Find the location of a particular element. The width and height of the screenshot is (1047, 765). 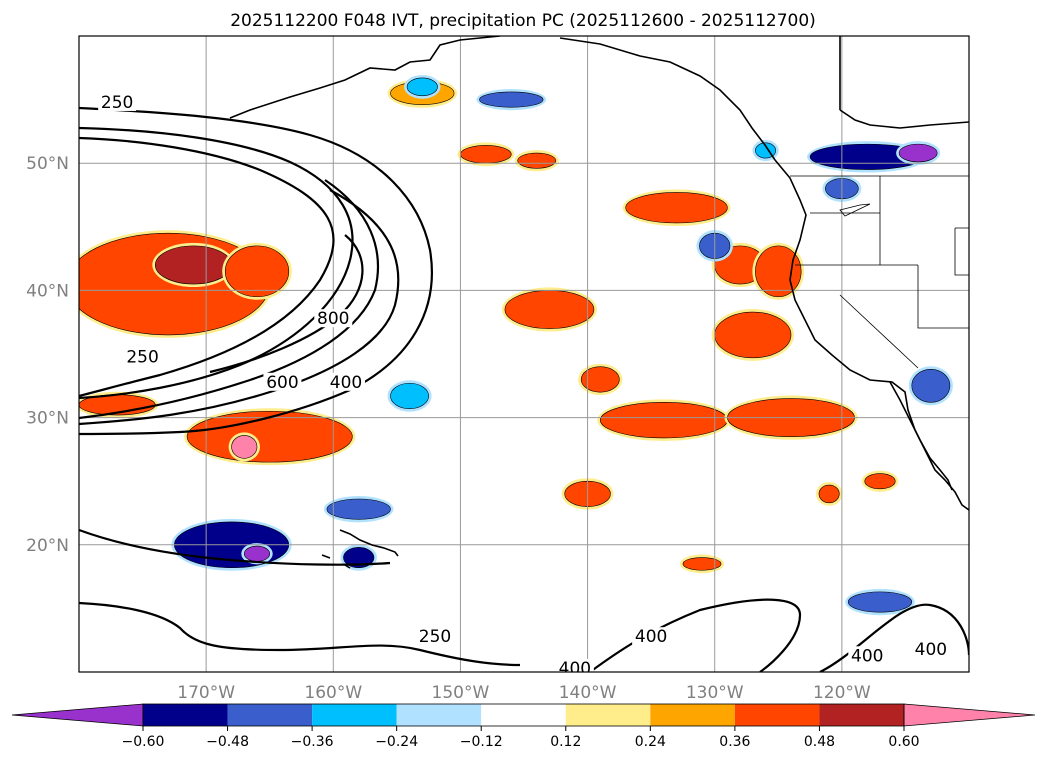

state-borders is located at coordinates (882, 272).